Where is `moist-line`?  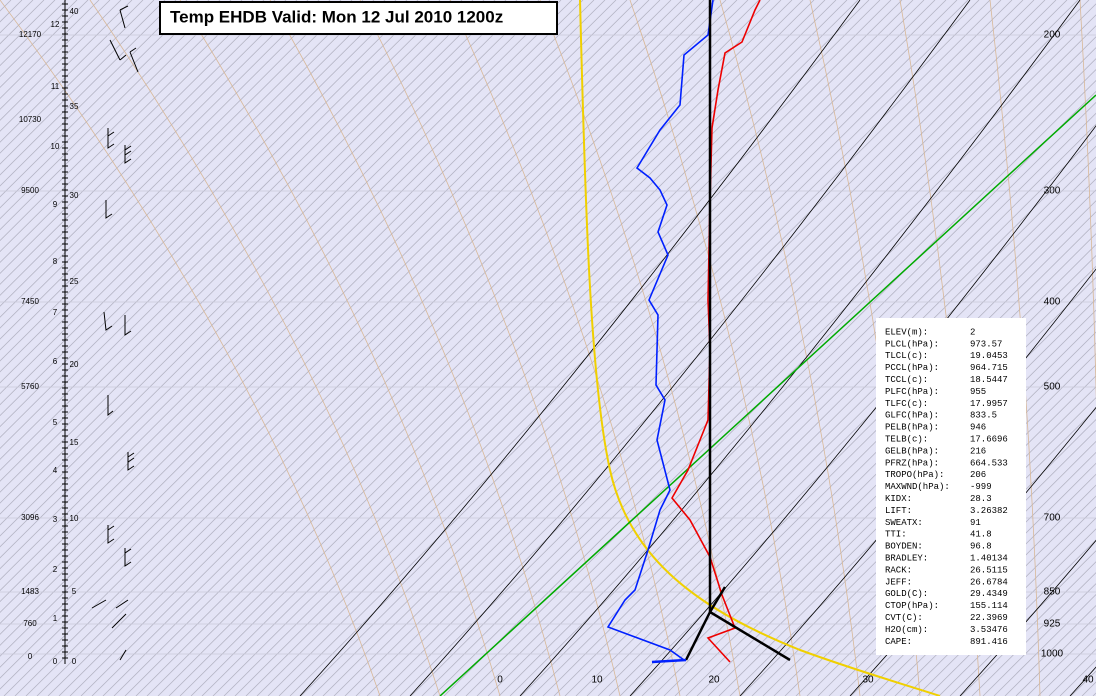
moist-line is located at coordinates (1027, 617).